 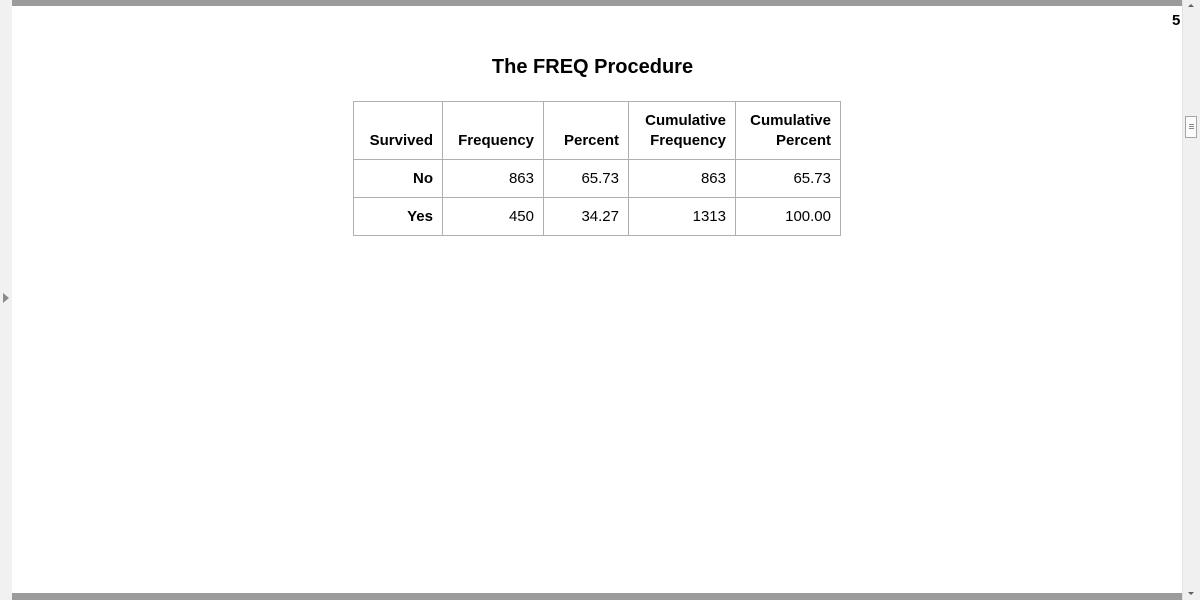 What do you see at coordinates (398, 178) in the screenshot?
I see `row-label: No` at bounding box center [398, 178].